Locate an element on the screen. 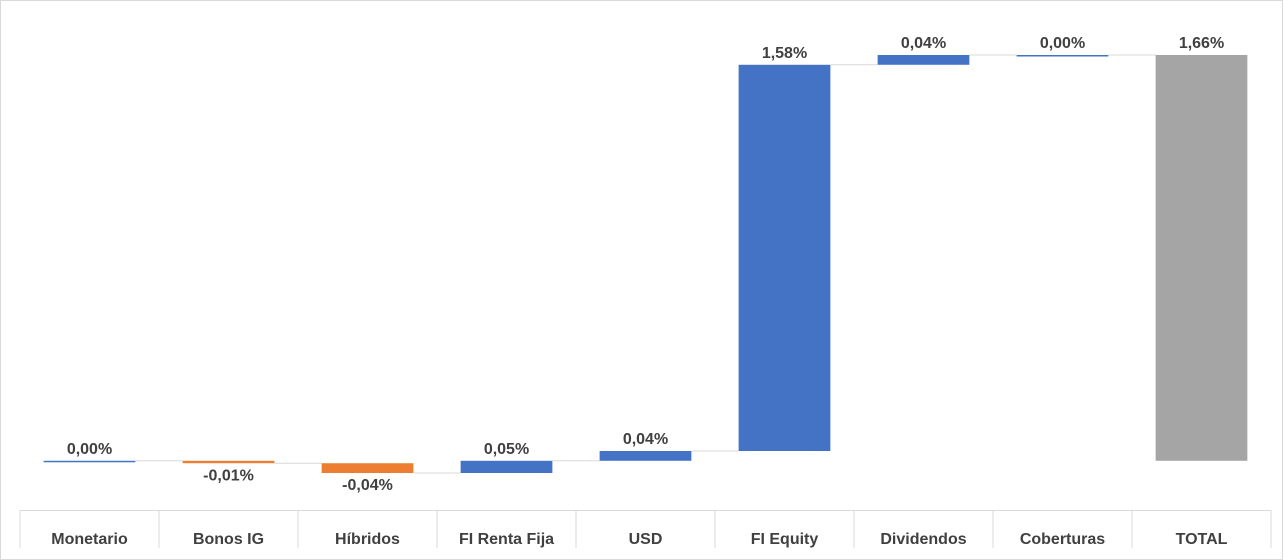 Image resolution: width=1283 pixels, height=560 pixels. x-tick-label: Dividendos is located at coordinates (923, 539).